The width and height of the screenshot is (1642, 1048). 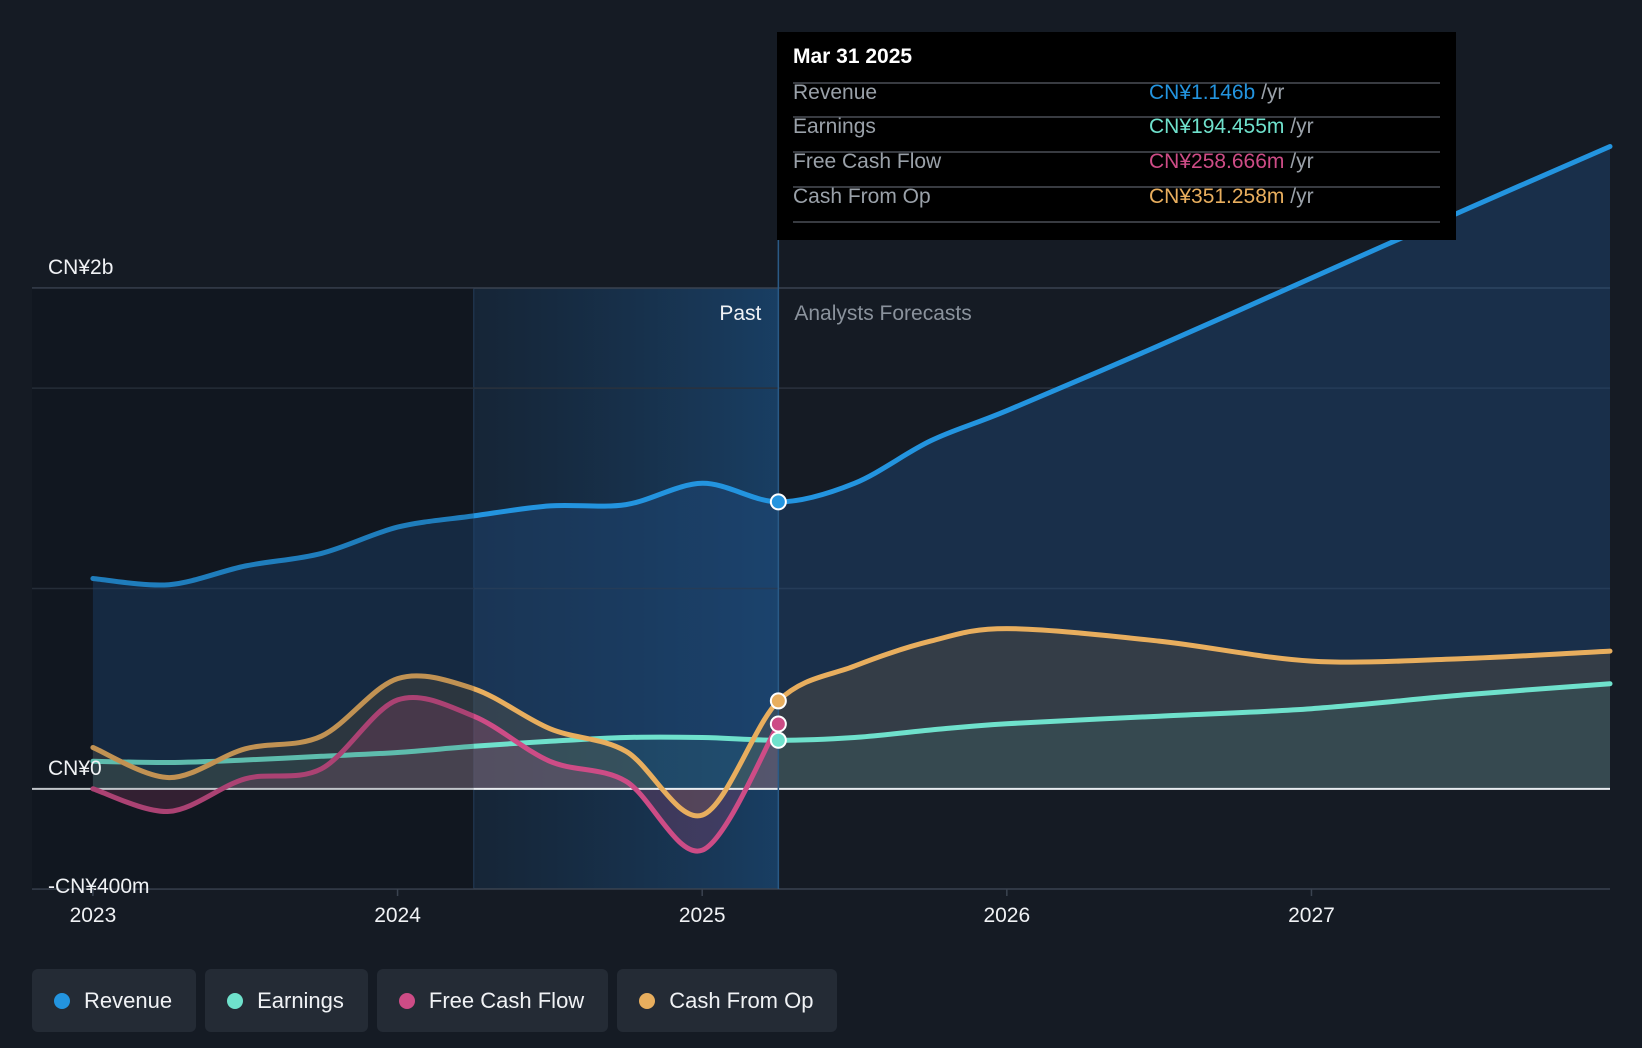 I want to click on series-line-earnings, so click(x=851, y=723).